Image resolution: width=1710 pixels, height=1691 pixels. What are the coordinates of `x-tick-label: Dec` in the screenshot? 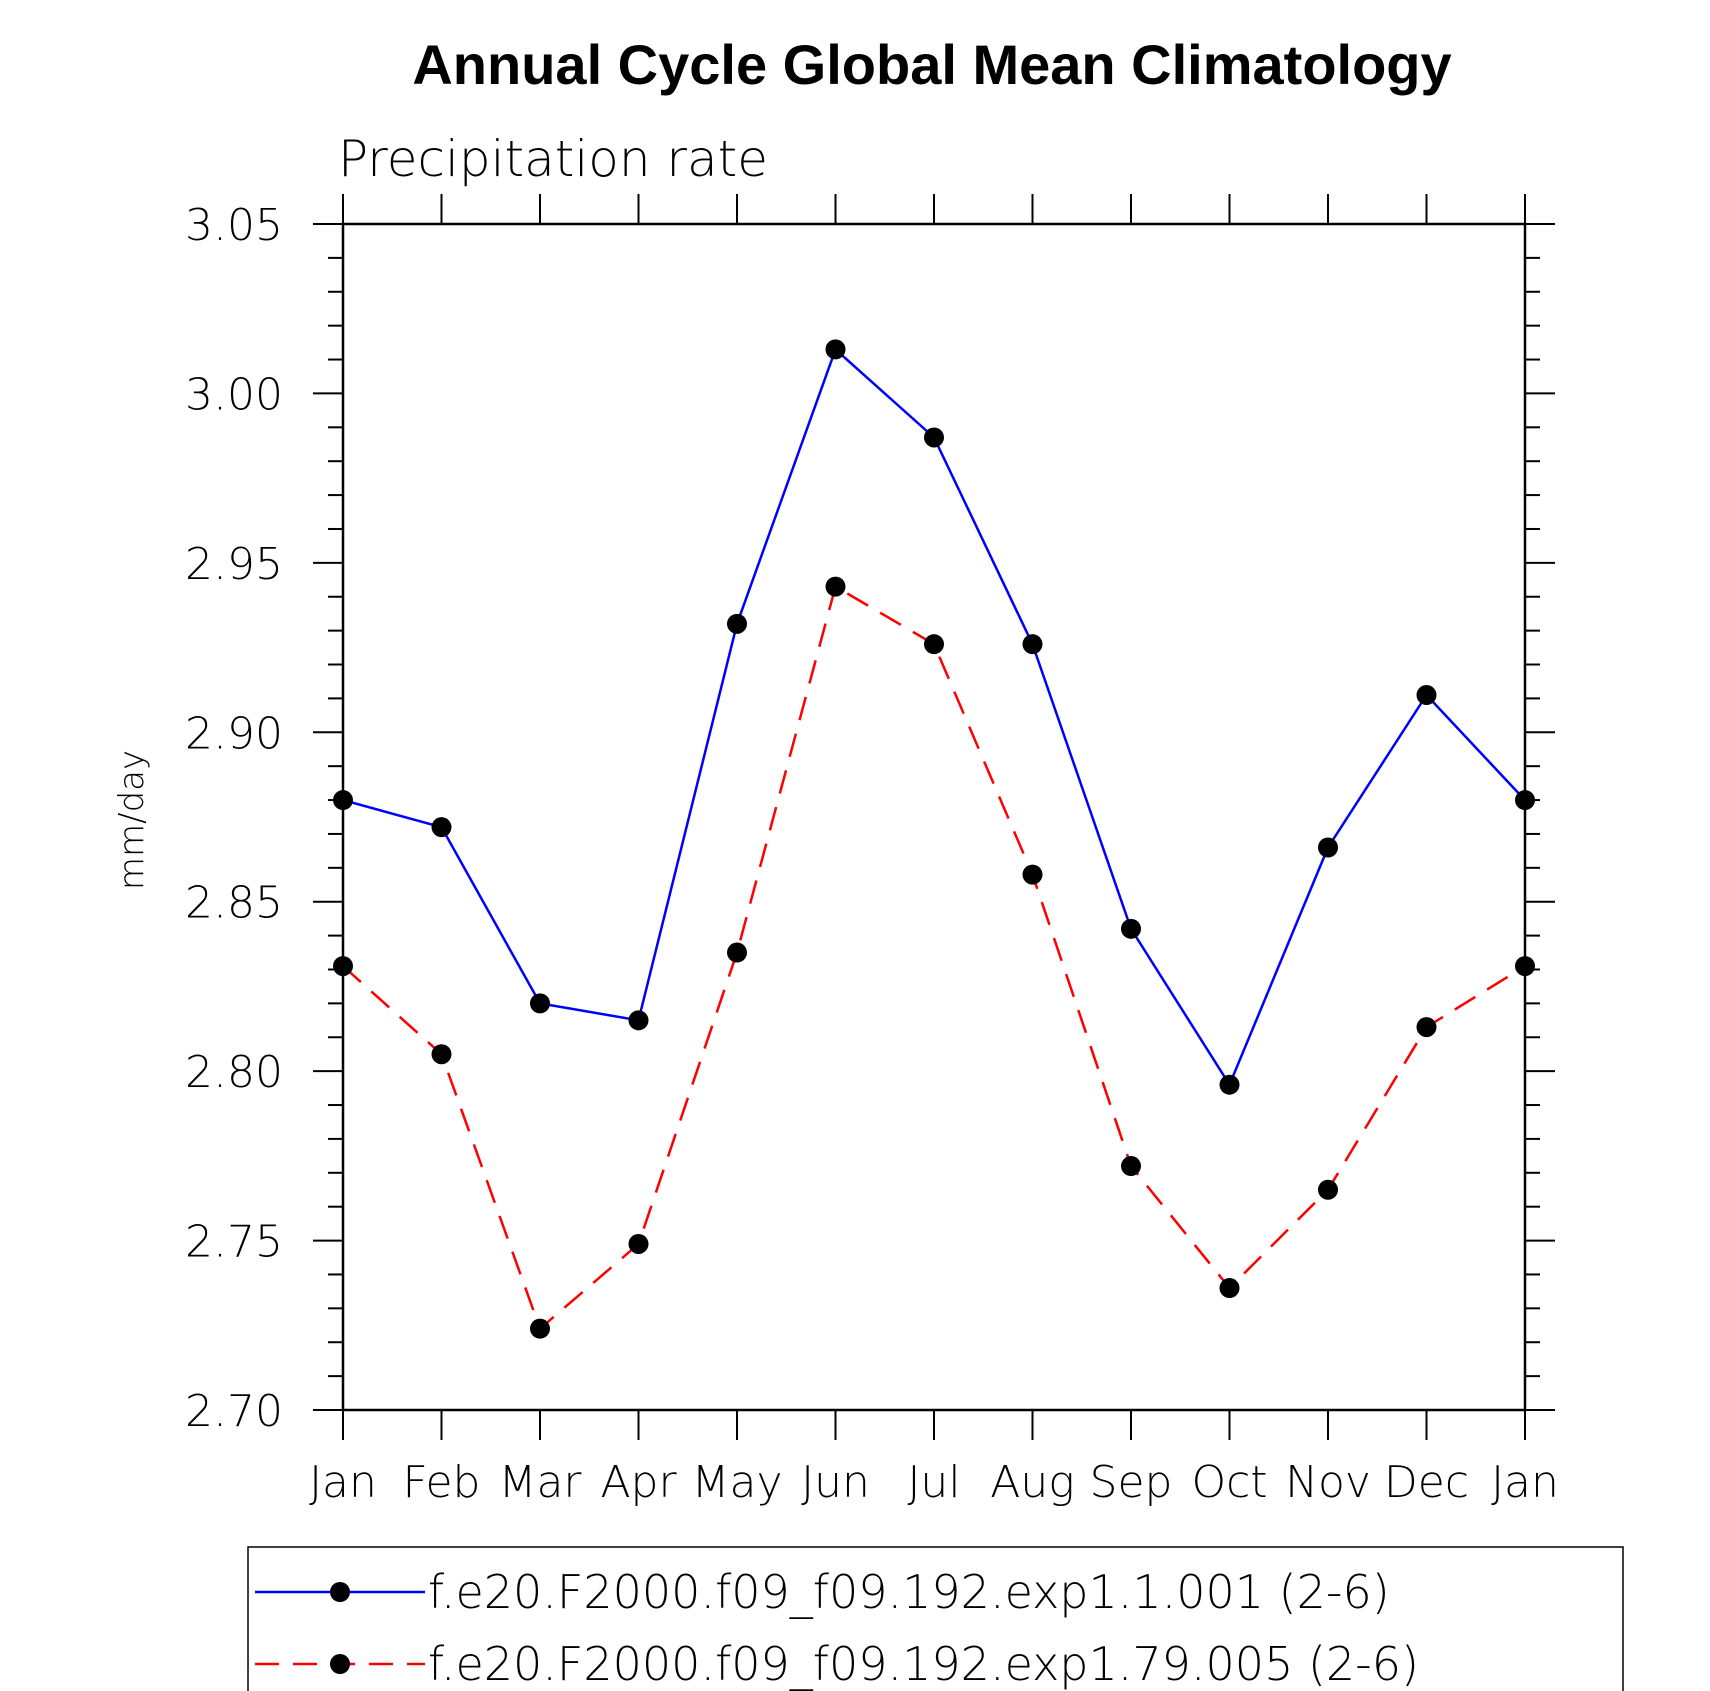 It's located at (1426, 1482).